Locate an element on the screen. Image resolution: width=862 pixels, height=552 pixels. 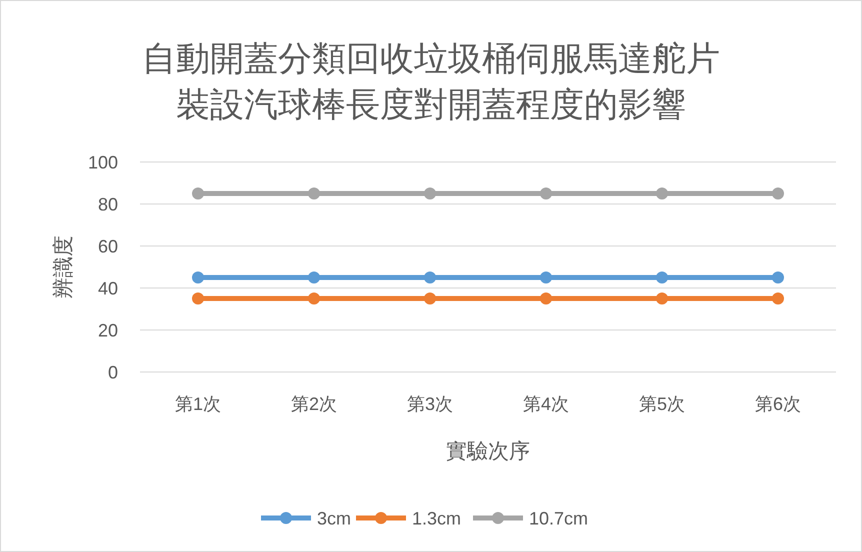
legend-label: 3cm is located at coordinates (334, 518).